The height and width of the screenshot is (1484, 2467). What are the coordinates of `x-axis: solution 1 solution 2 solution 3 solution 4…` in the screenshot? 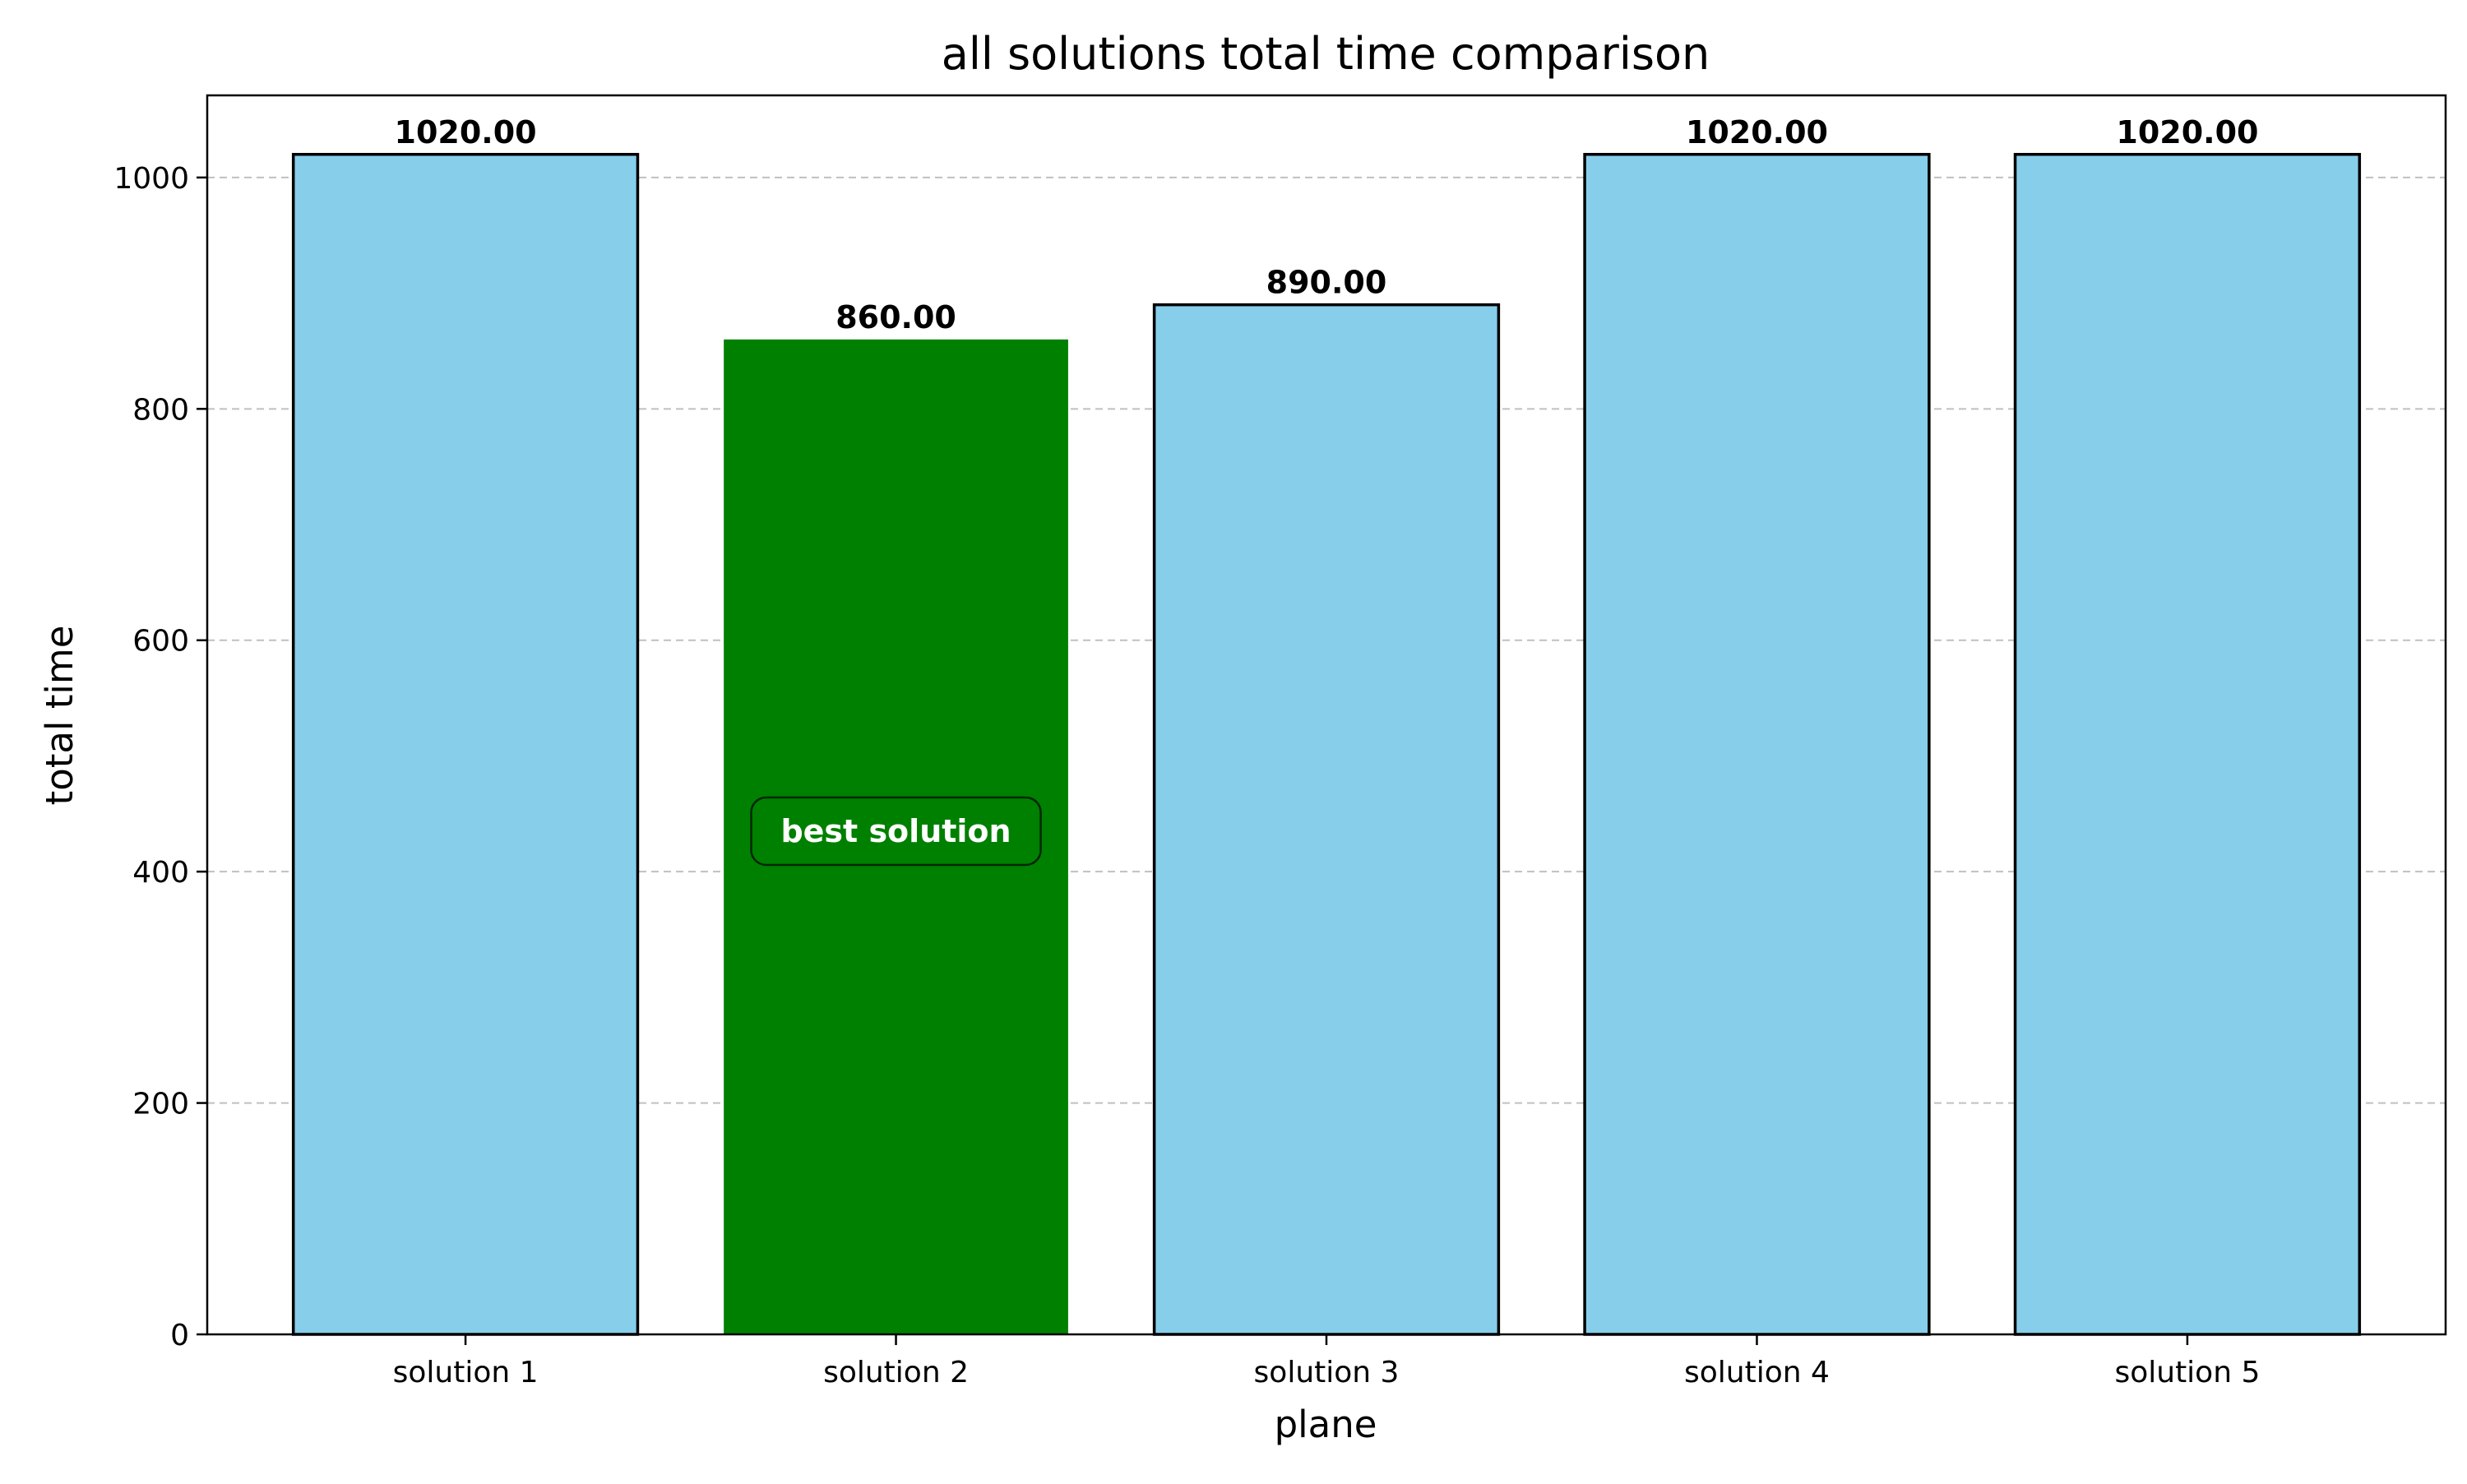 It's located at (1326, 1362).